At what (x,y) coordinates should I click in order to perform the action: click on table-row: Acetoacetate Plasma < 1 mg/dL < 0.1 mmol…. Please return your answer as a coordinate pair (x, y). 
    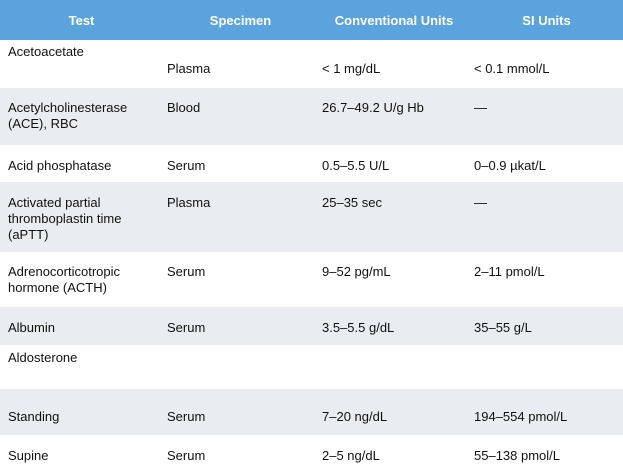
    Looking at the image, I should click on (311, 64).